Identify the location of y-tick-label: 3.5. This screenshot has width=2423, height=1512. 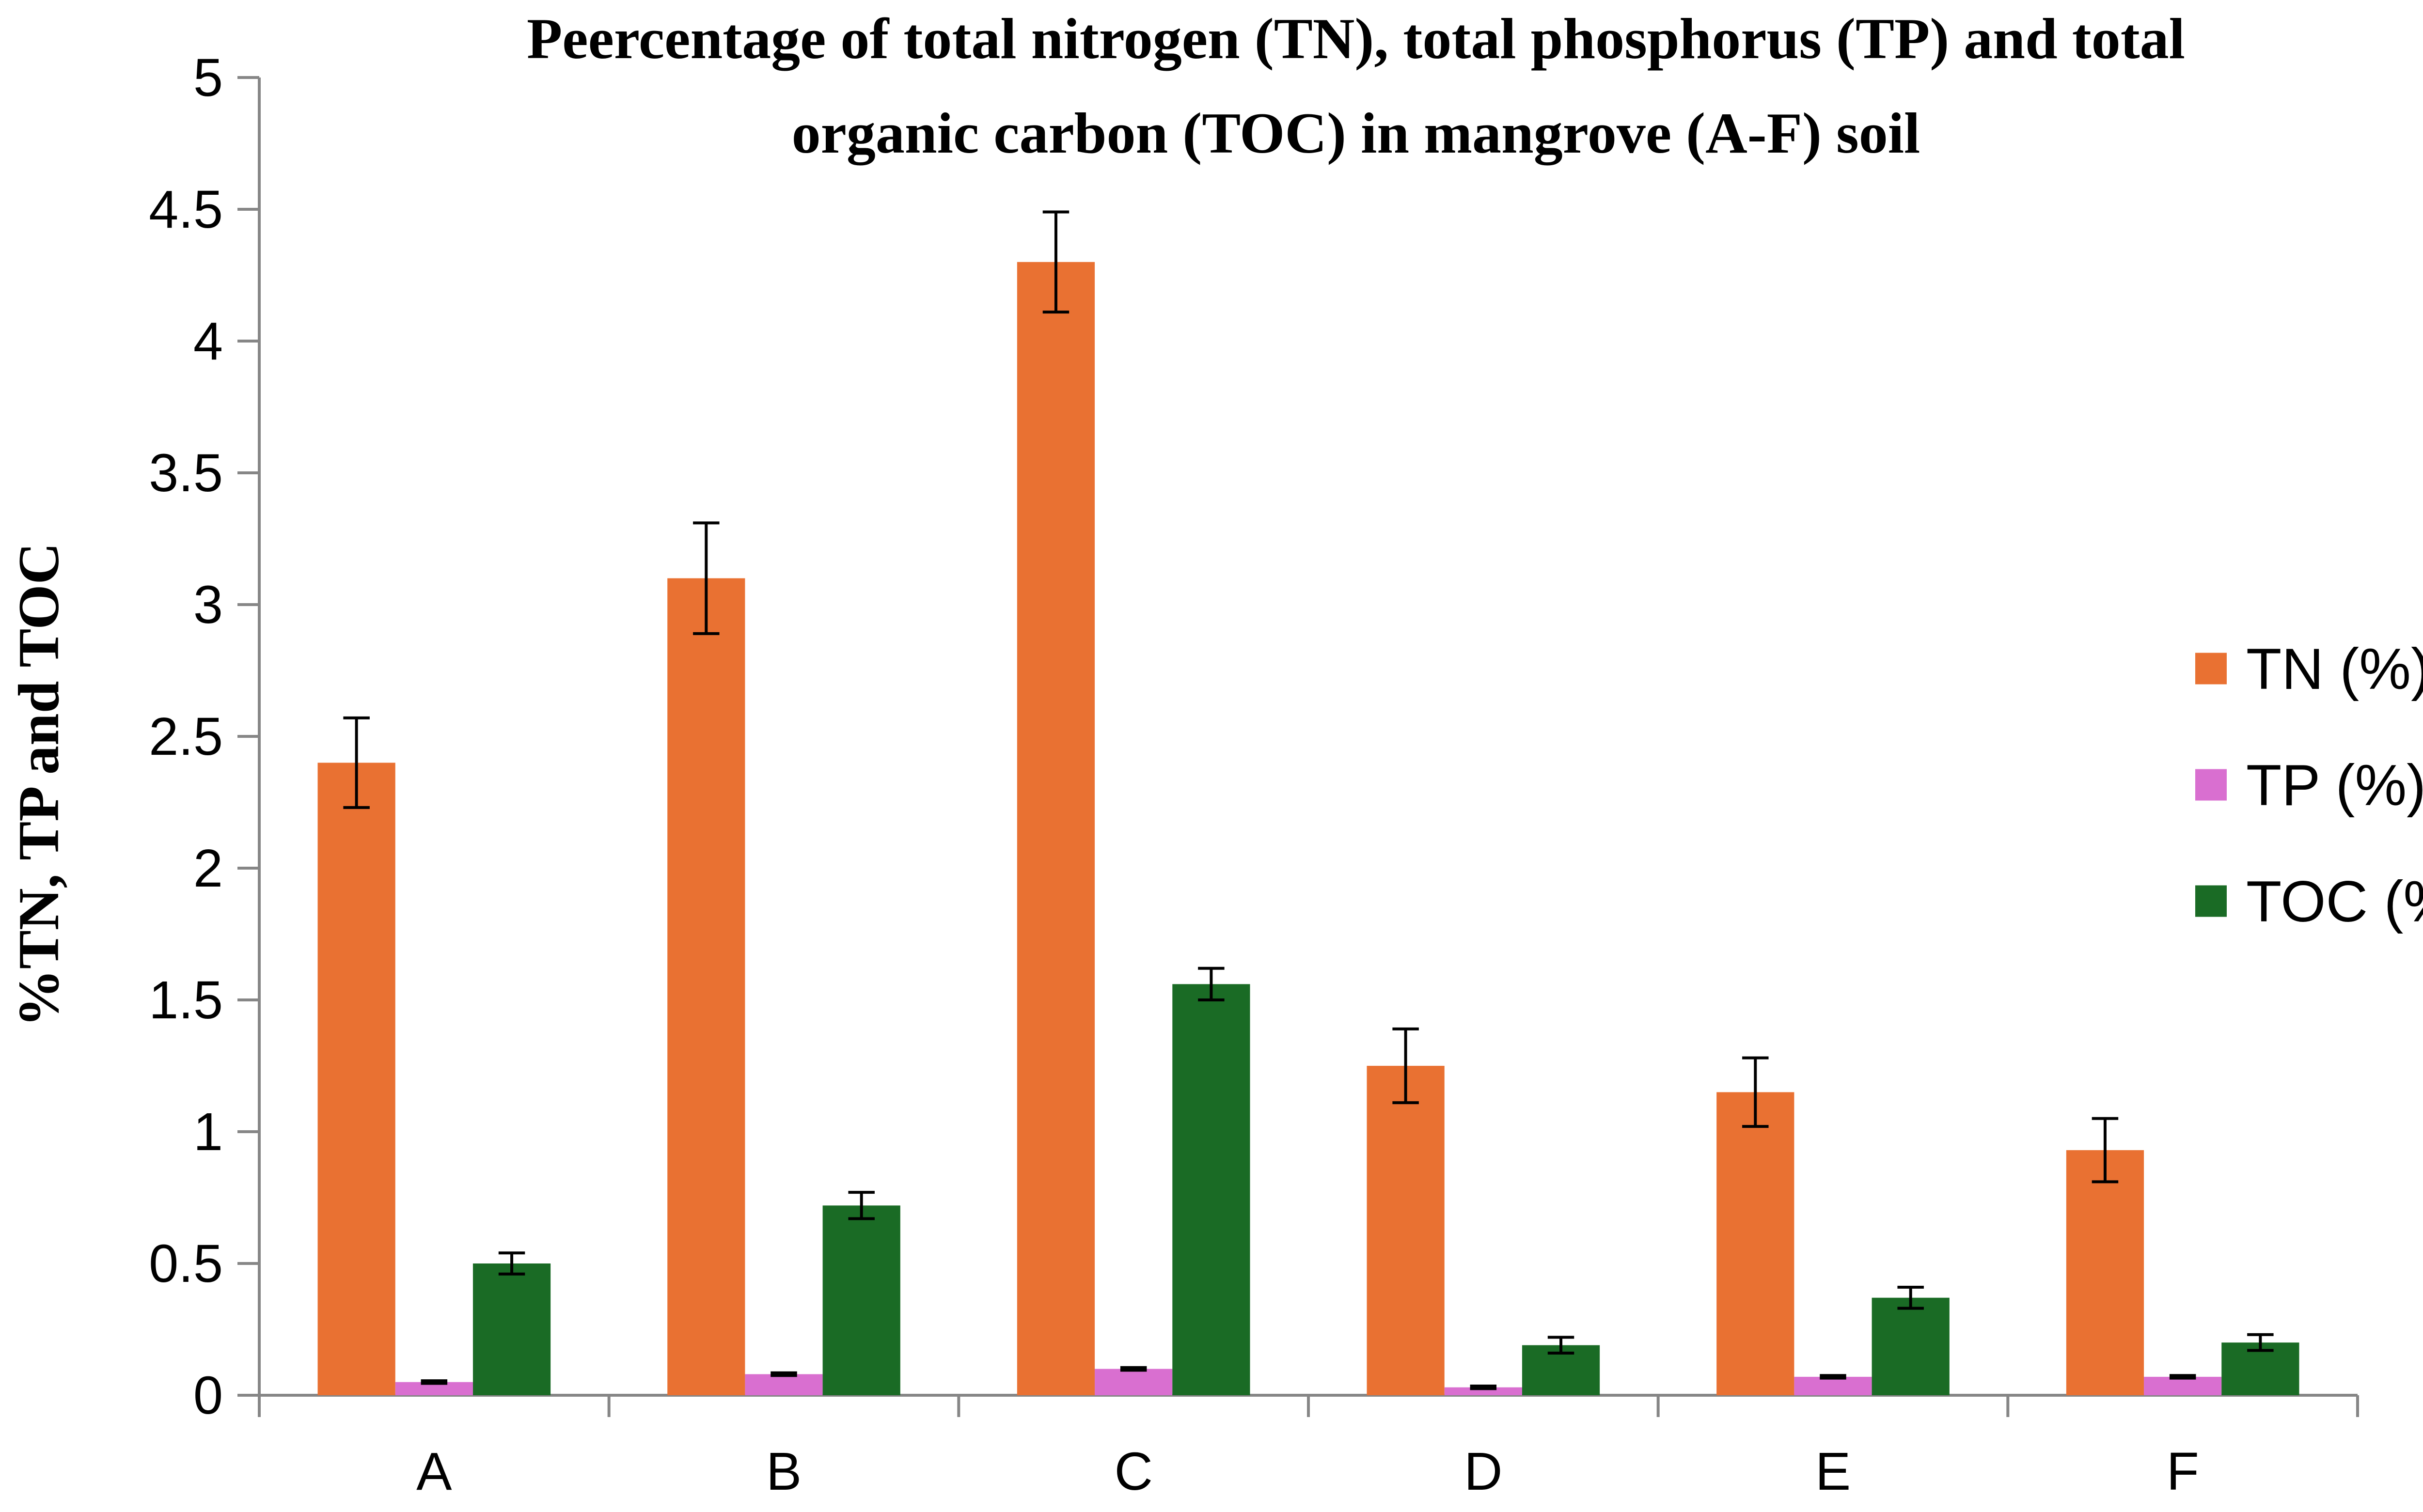
(186, 473).